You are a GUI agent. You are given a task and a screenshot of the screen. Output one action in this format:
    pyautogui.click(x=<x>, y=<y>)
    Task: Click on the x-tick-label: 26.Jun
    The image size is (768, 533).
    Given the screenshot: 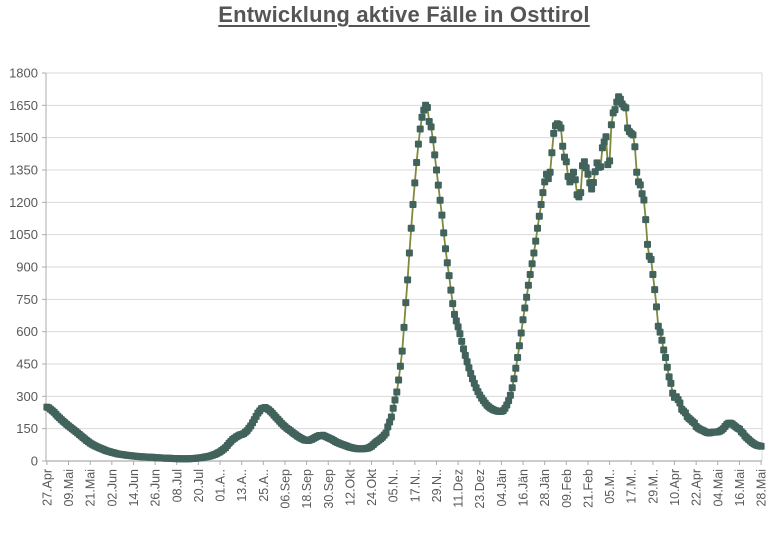 What is the action you would take?
    pyautogui.click(x=156, y=488)
    